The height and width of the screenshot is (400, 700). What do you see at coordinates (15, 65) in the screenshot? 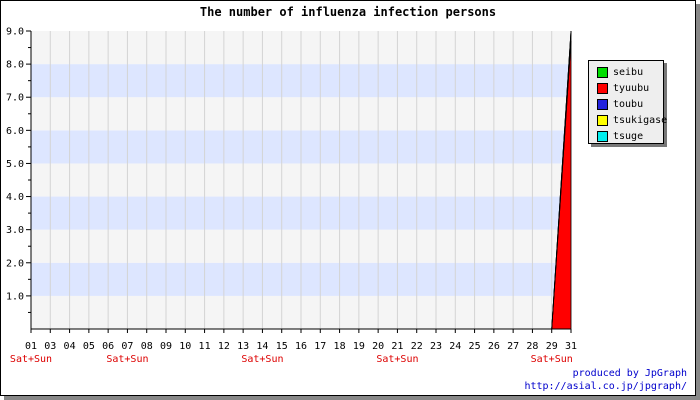
I see `y-tick-label: 8.0` at bounding box center [15, 65].